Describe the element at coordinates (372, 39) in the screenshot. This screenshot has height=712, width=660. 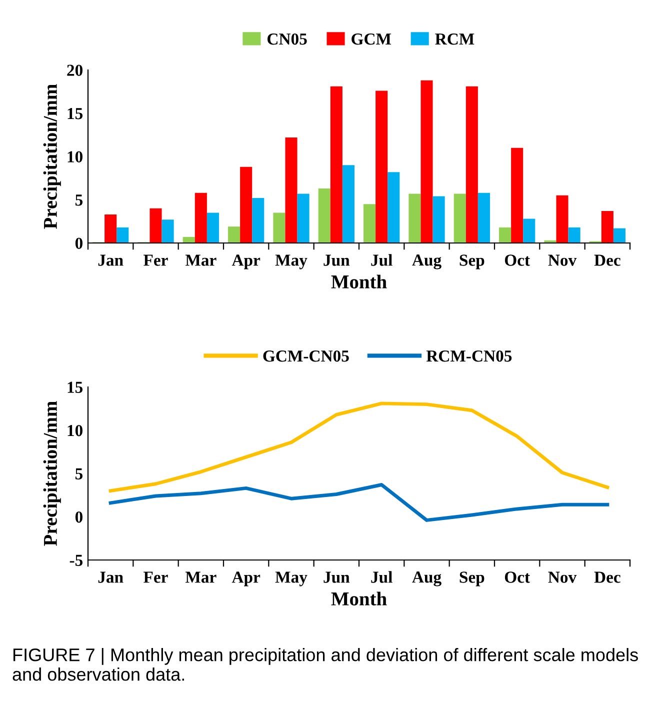
I see `legend-label: GCM` at that location.